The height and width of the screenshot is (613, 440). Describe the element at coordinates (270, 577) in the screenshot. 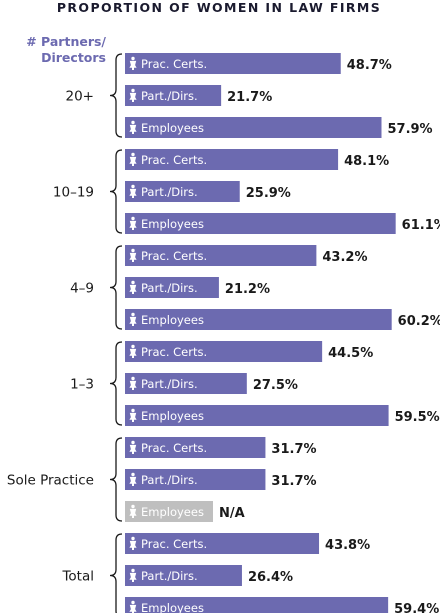

I see `bar-value-label: 26.4%` at that location.